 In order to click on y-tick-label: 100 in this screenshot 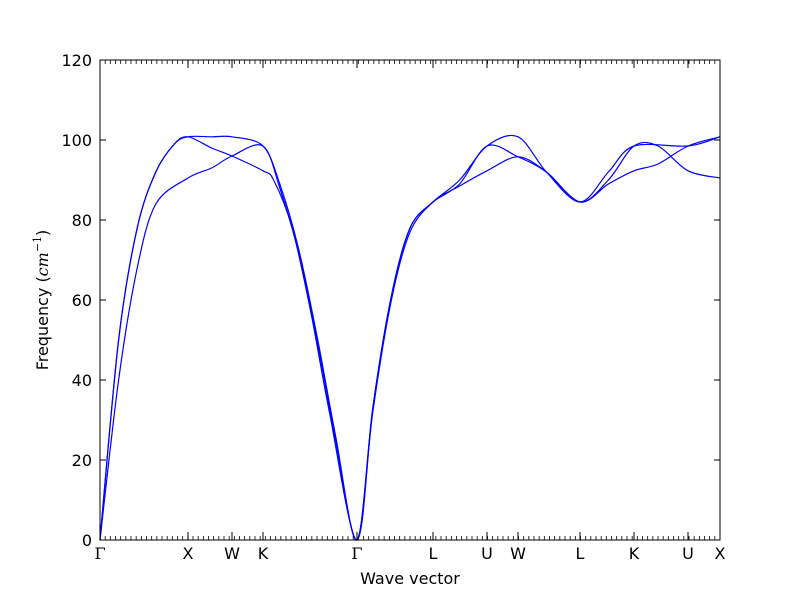, I will do `click(76, 140)`.